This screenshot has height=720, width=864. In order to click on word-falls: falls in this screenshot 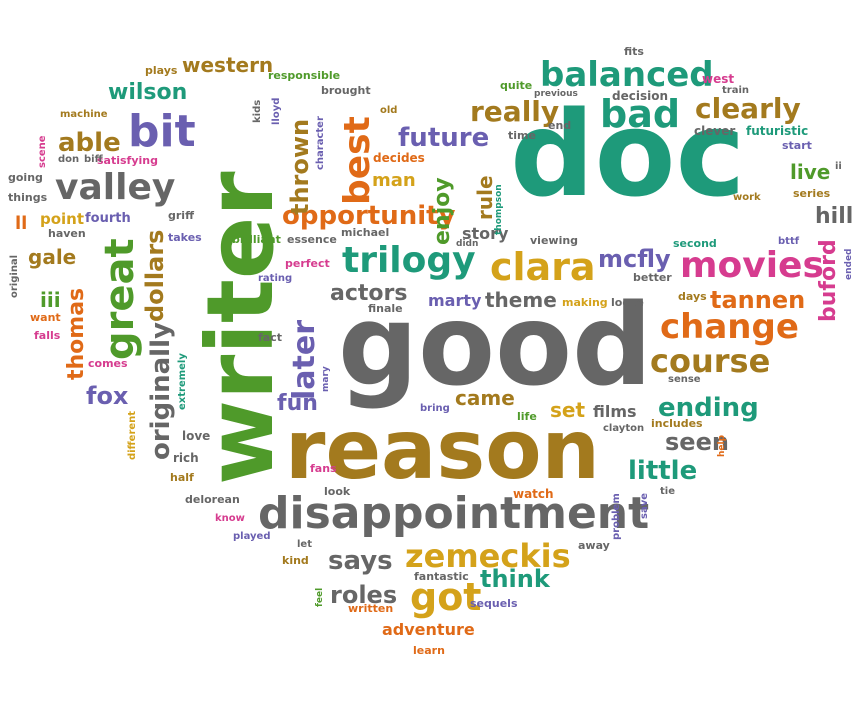, I will do `click(47, 335)`.